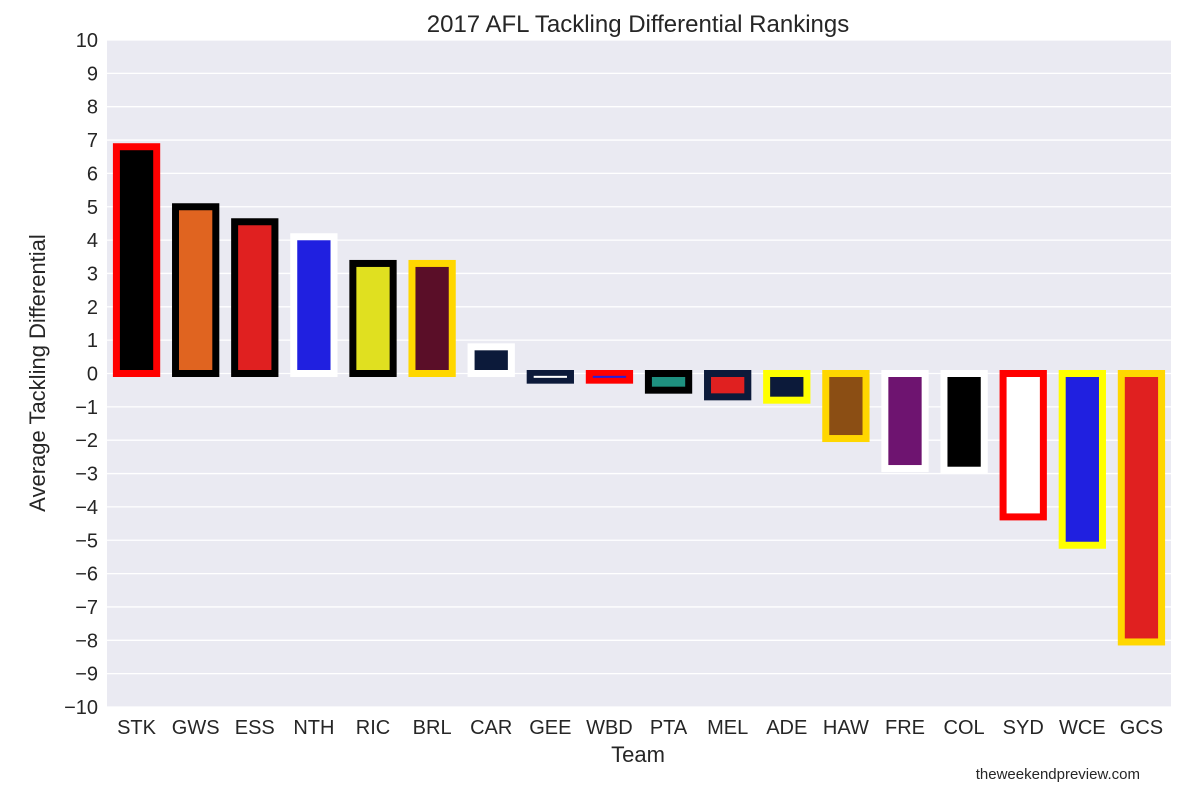 The height and width of the screenshot is (800, 1200). Describe the element at coordinates (1141, 728) in the screenshot. I see `x-tick-label: GCS` at that location.